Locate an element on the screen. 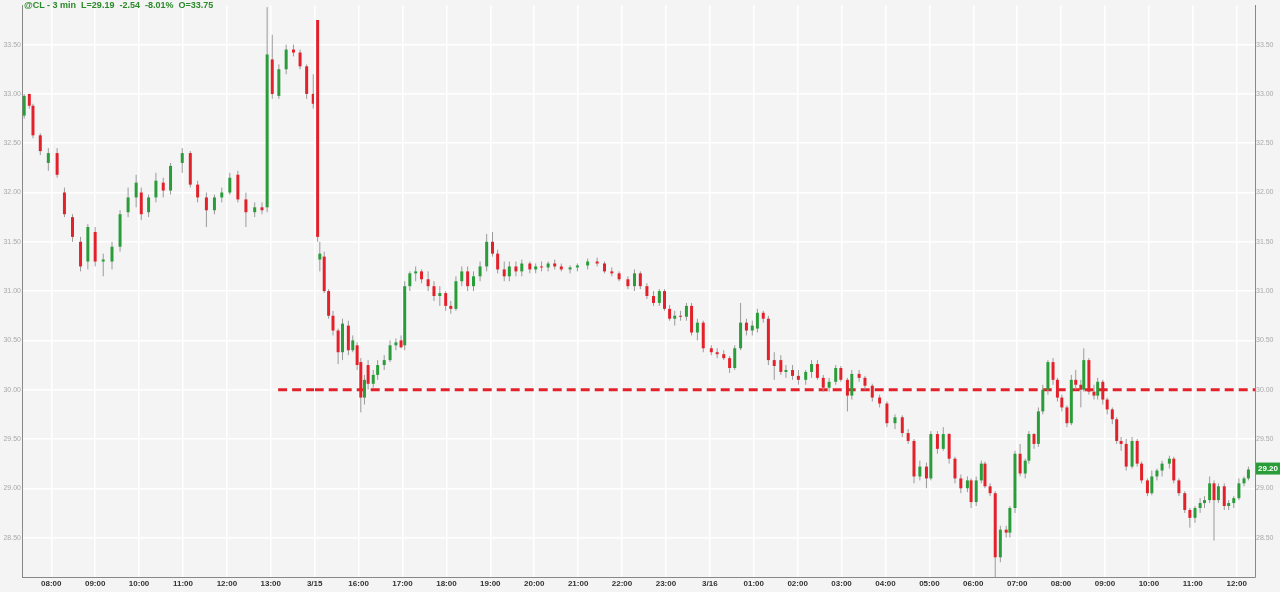 The image size is (1280, 592). x-tick-label: 07:00 is located at coordinates (1017, 583).